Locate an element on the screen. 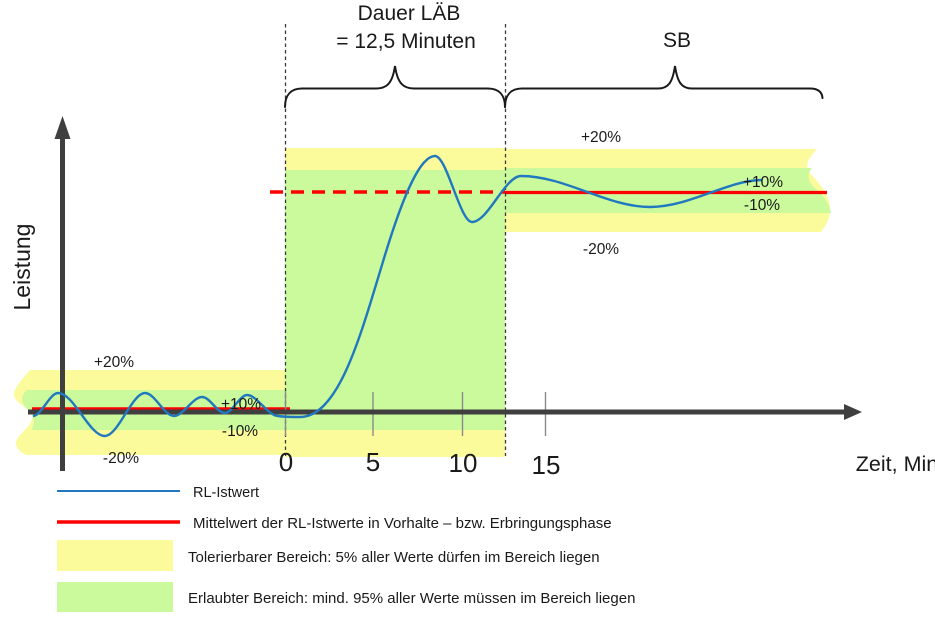 The width and height of the screenshot is (935, 618). upper-plus10-label: +10% is located at coordinates (763, 182).